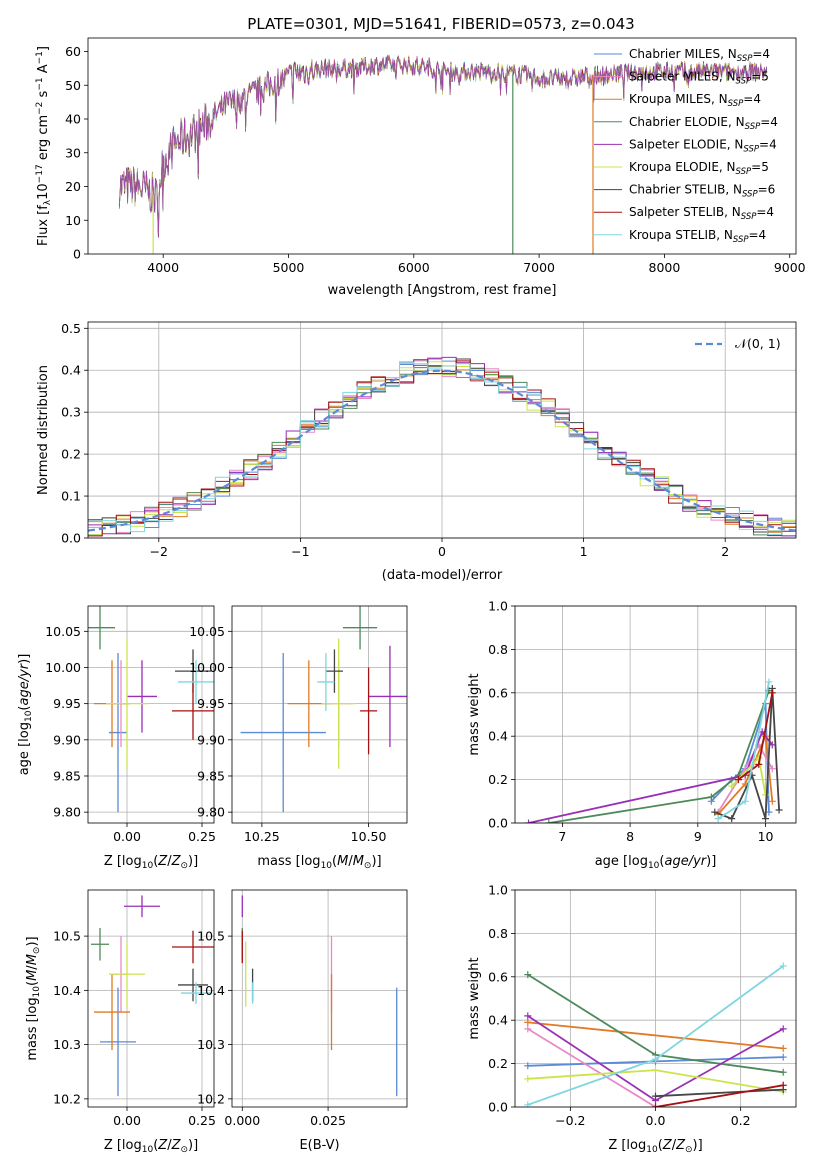 This screenshot has height=1170, width=819. I want to click on y-tick-label: 20, so click(73, 186).